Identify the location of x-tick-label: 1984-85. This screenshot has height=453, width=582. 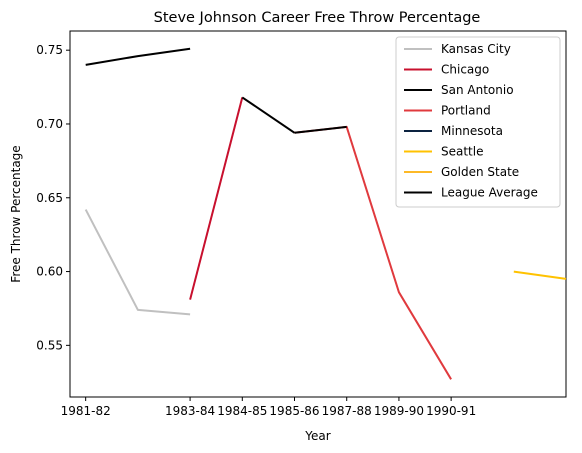
(242, 411).